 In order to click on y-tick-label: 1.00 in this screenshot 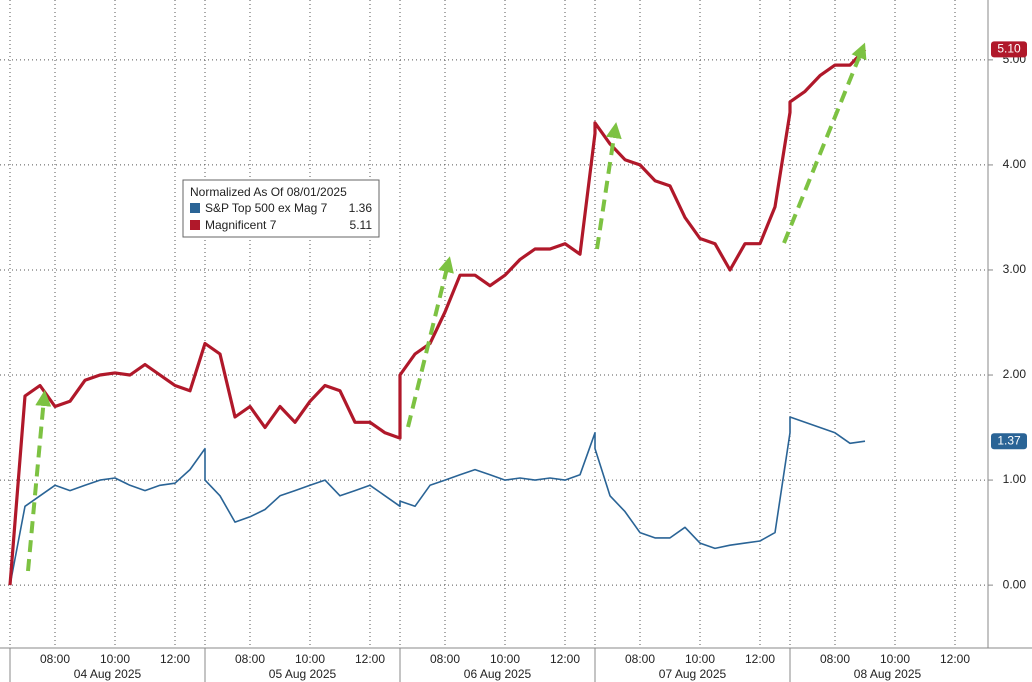, I will do `click(1015, 479)`.